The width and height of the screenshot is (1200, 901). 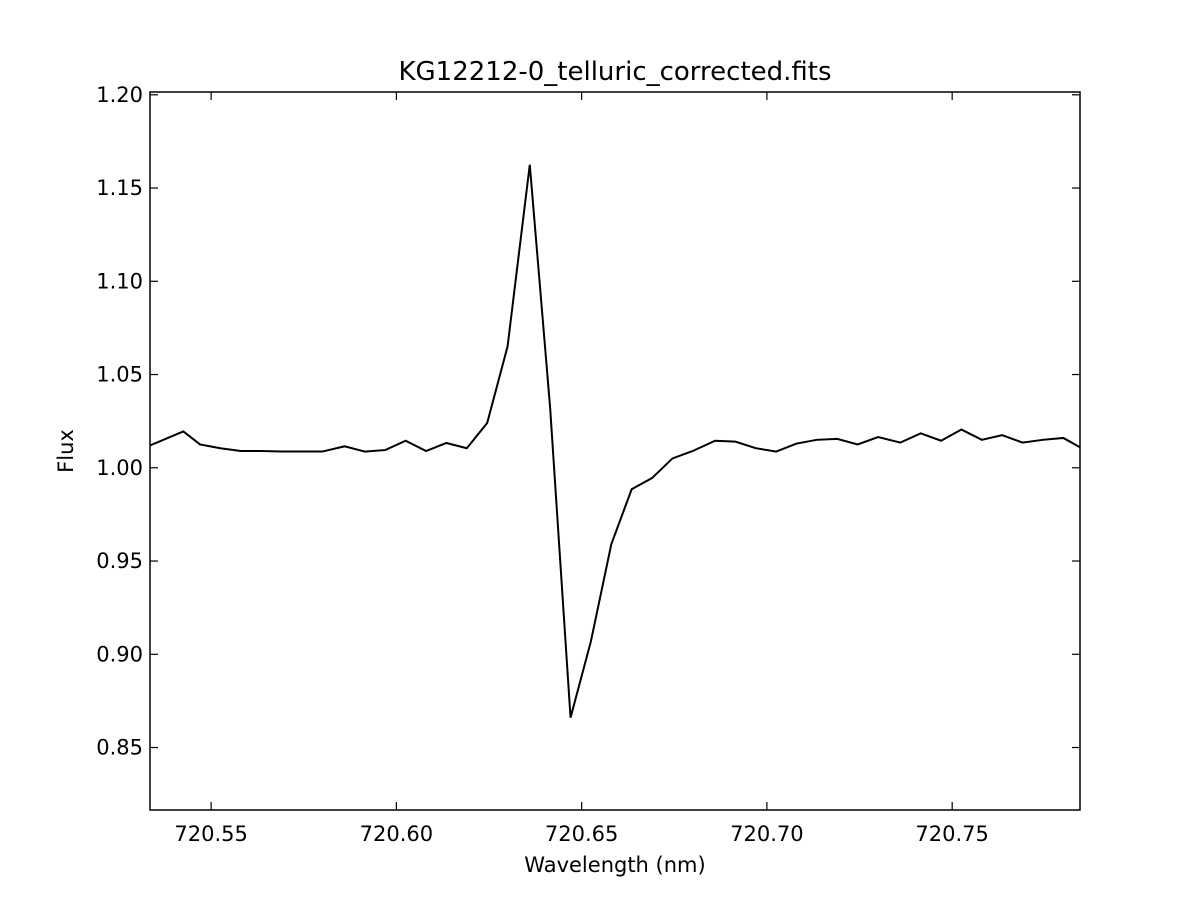 What do you see at coordinates (119, 188) in the screenshot?
I see `y-tick-label: 1.15` at bounding box center [119, 188].